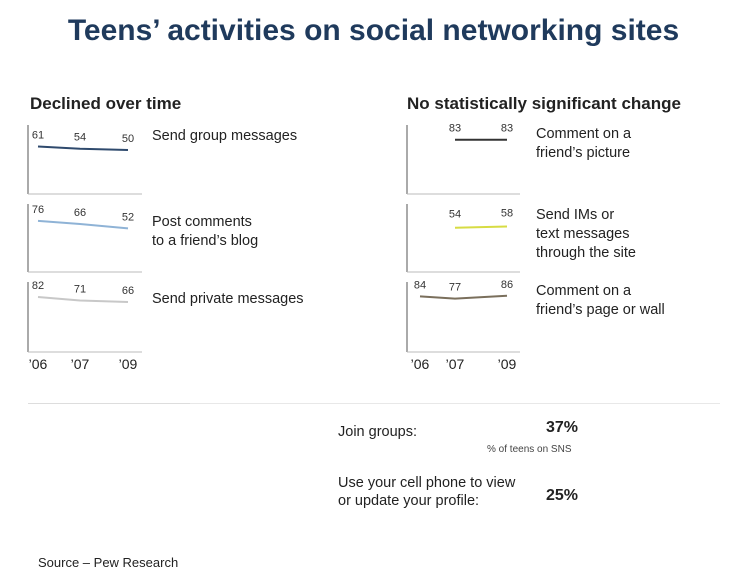 This screenshot has height=578, width=747. Describe the element at coordinates (584, 134) in the screenshot. I see `label-picture-line-1: Comment on a` at that location.